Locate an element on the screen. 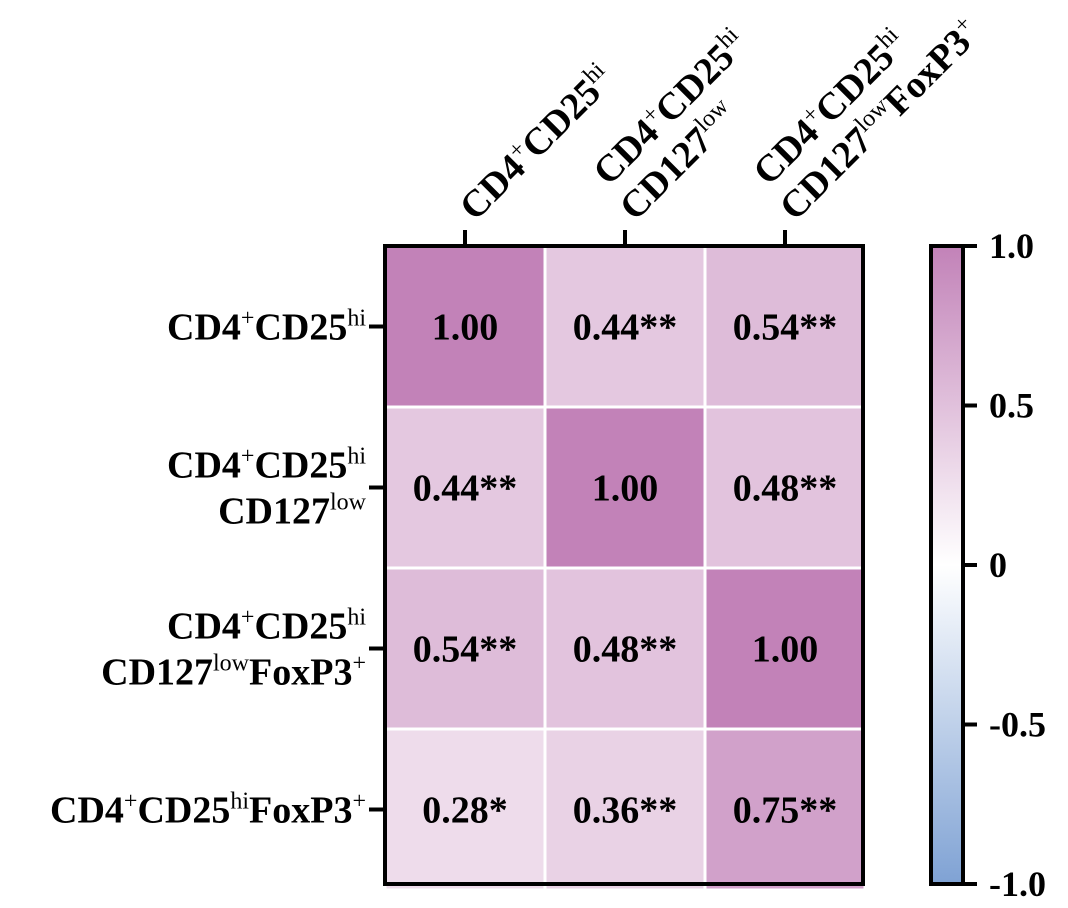 Image resolution: width=1068 pixels, height=908 pixels. row-label: CD127low is located at coordinates (292, 511).